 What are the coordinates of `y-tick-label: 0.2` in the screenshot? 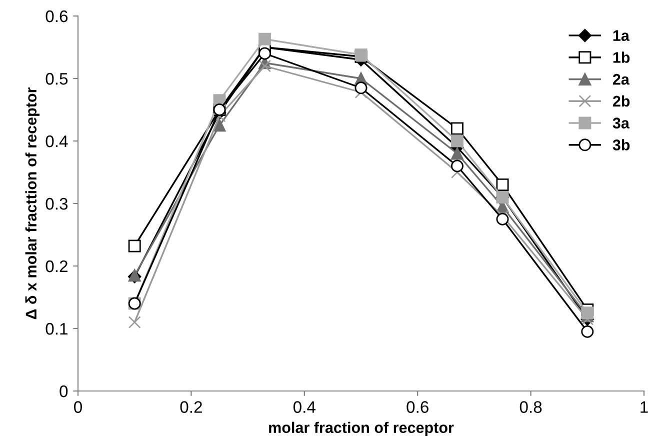 It's located at (57, 266).